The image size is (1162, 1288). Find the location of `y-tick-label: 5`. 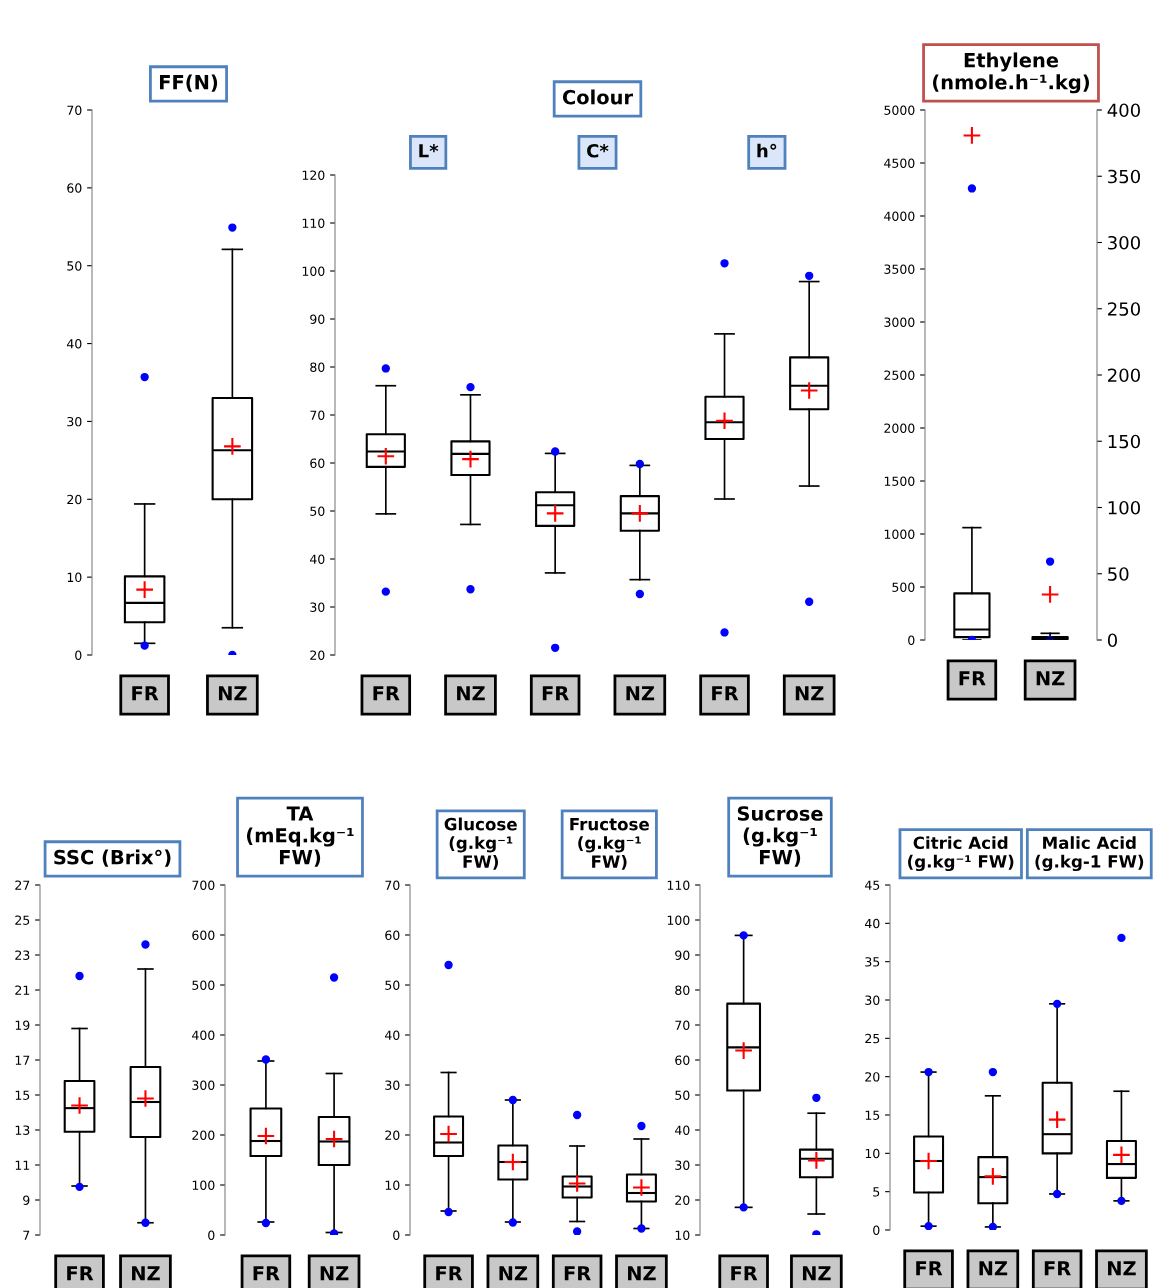

y-tick-label: 5 is located at coordinates (876, 1192).